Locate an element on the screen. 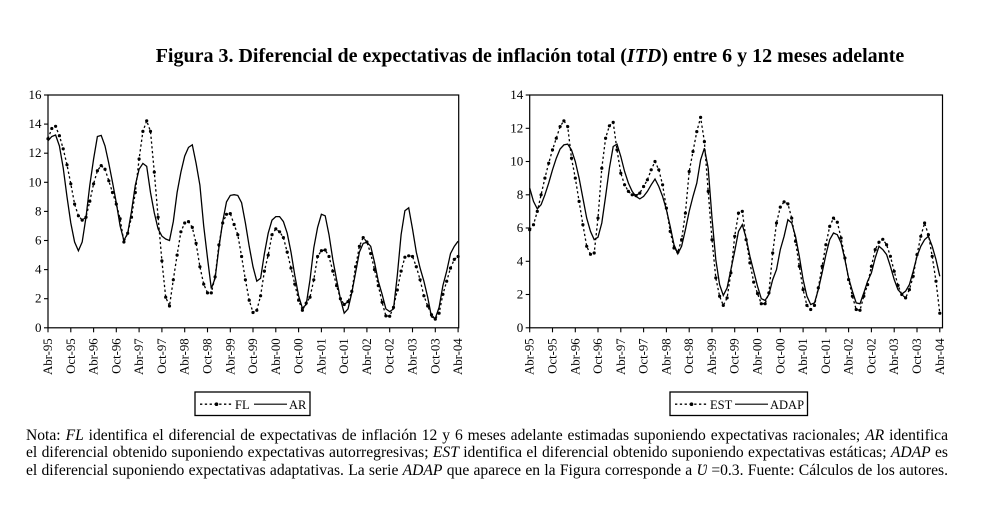  svg-text: FL is located at coordinates (242, 405).